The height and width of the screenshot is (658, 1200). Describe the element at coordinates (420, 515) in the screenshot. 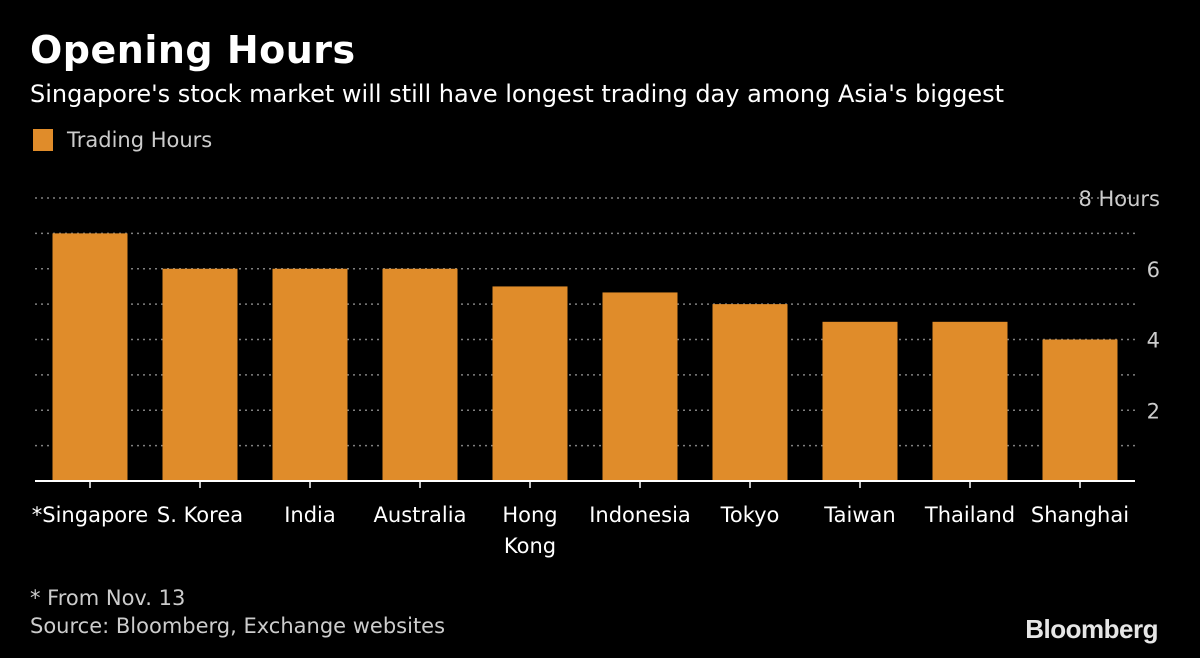

I see `x-tick-label: Australia` at that location.